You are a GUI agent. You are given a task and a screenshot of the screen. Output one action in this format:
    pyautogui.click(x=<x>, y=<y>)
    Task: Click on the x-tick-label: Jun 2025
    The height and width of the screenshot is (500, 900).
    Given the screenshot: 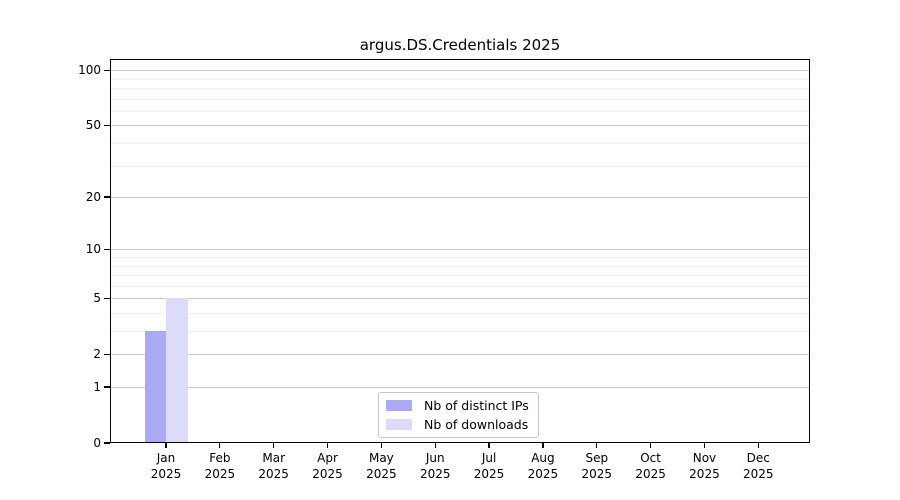 What is the action you would take?
    pyautogui.click(x=435, y=466)
    